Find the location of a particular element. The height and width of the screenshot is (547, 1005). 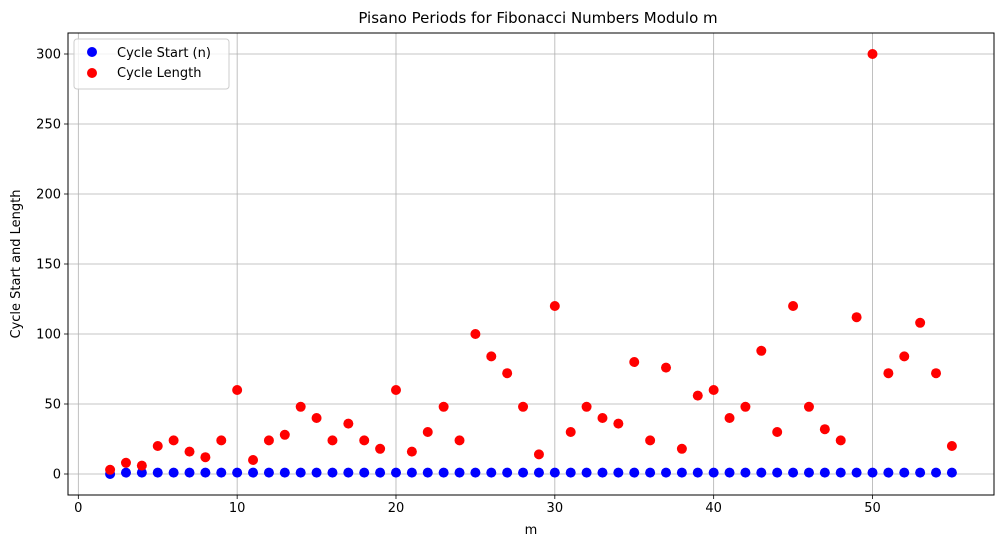

x-axis-label: m is located at coordinates (531, 530).